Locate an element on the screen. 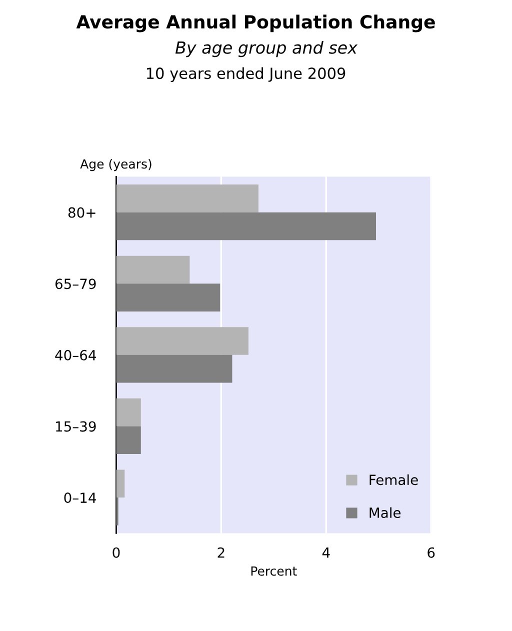  y-tick-label: 40–64 is located at coordinates (75, 355).